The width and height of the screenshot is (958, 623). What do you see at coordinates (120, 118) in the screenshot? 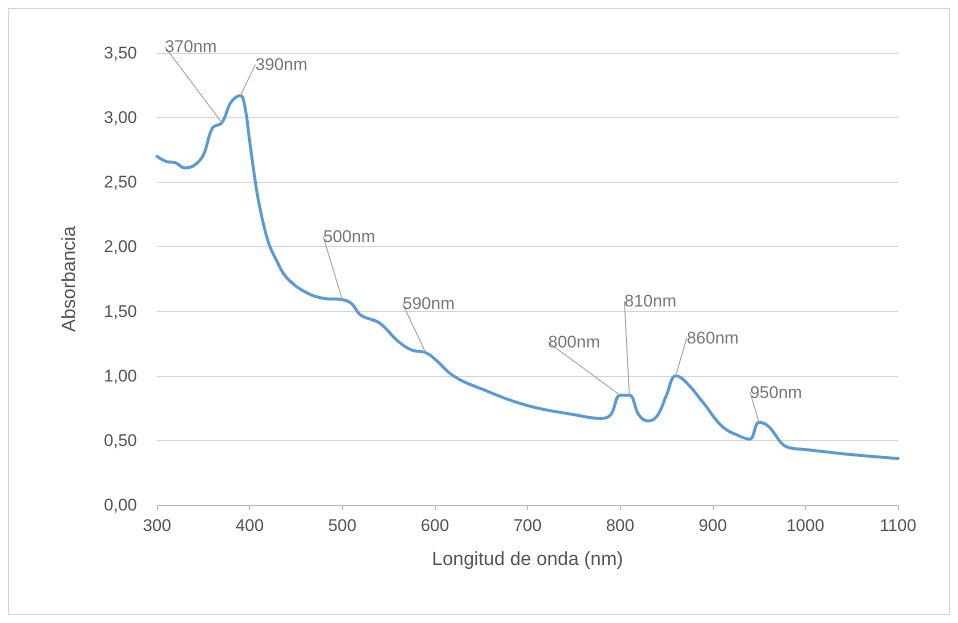
I see `y-tick-label: 3,00` at bounding box center [120, 118].